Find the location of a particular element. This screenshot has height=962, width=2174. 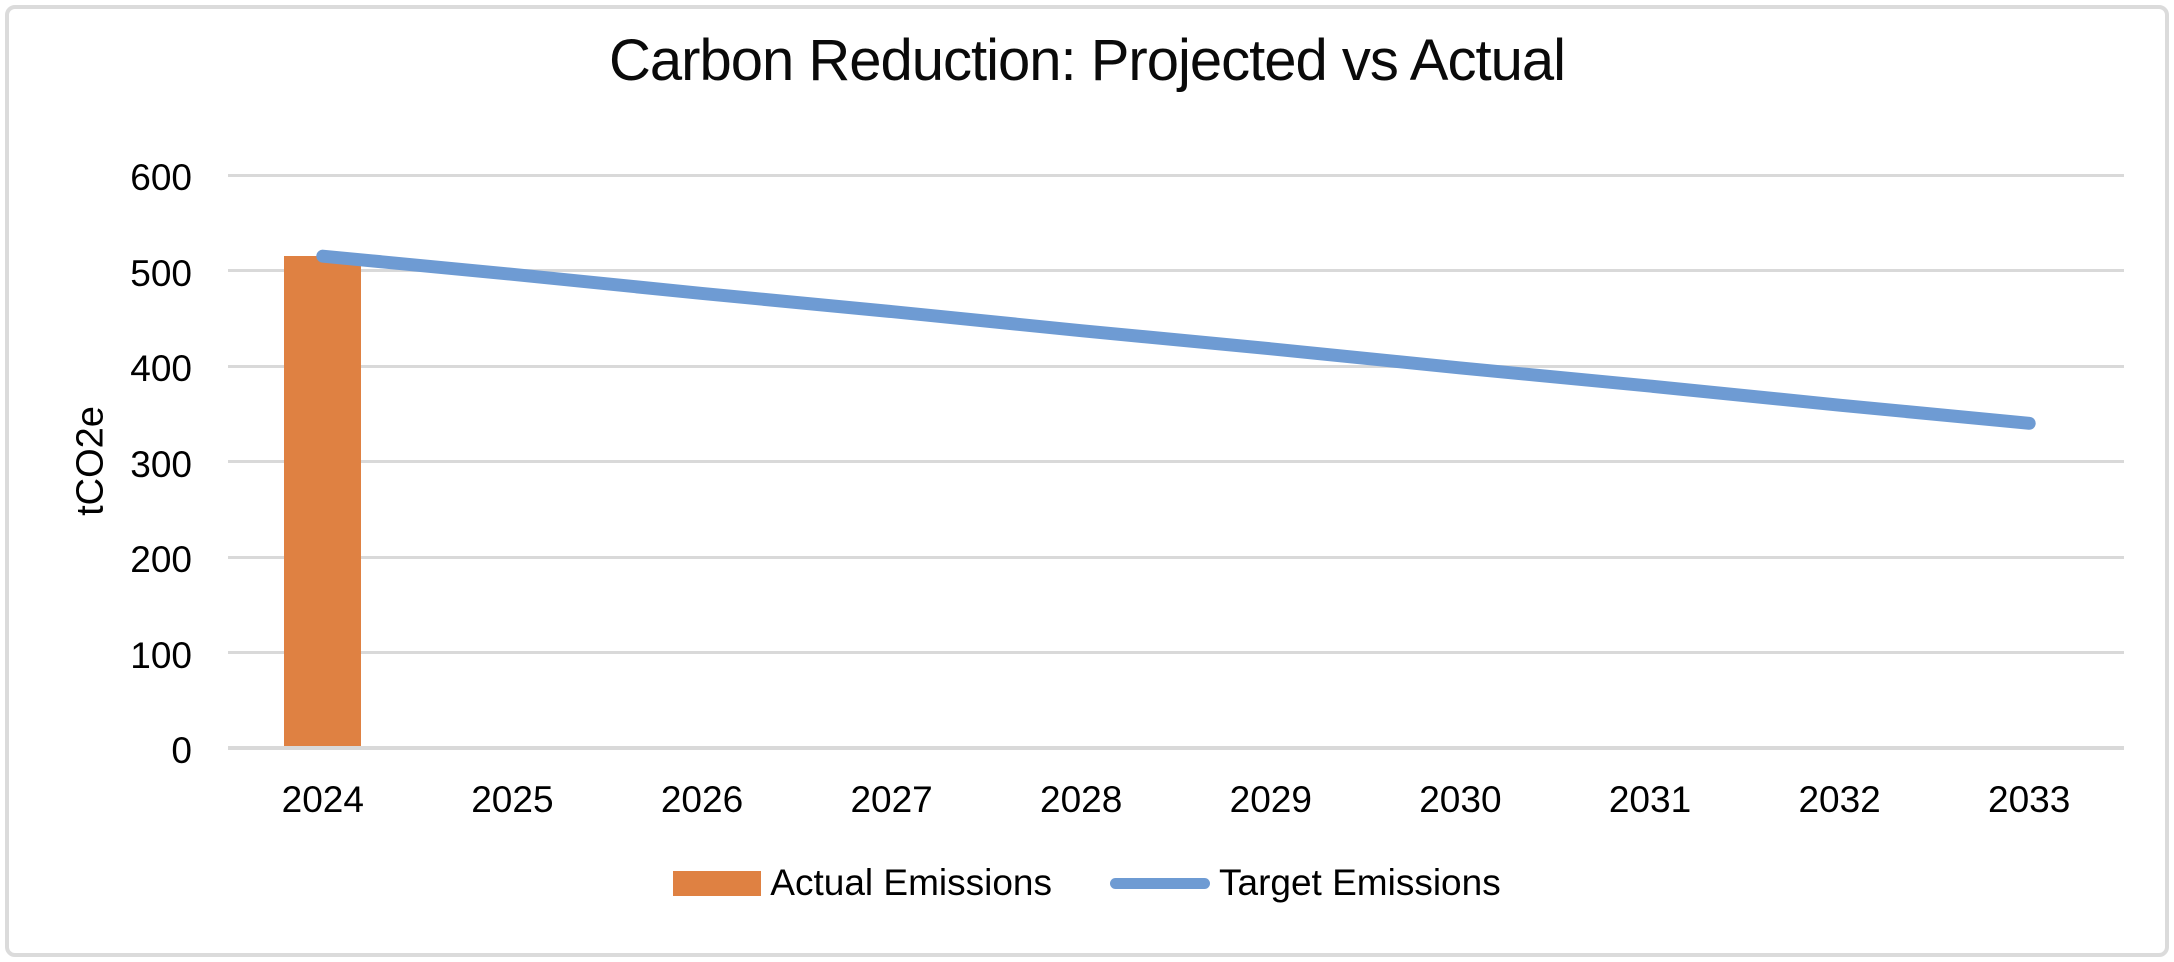

bar-actual-emissions-2024 is located at coordinates (323, 501).